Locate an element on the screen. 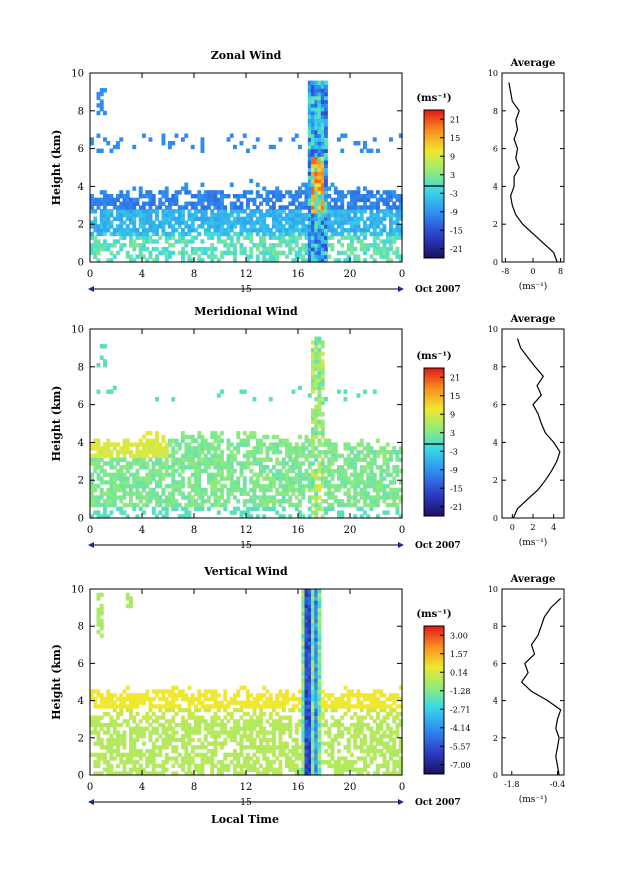  day-bar-left-arrow is located at coordinates (91, 545).